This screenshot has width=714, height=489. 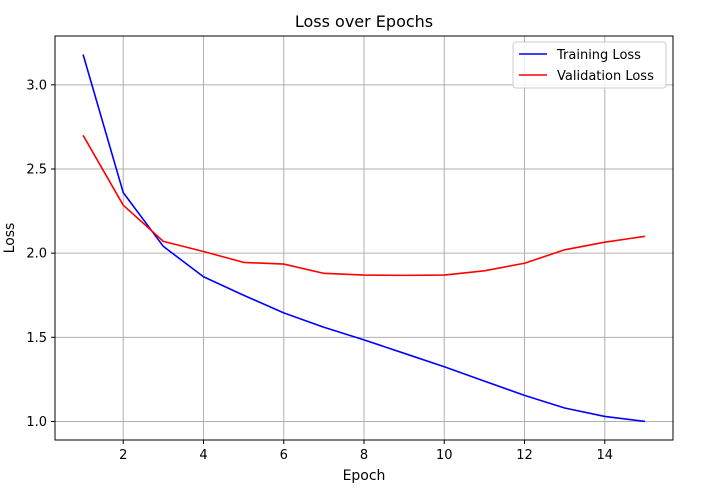 I want to click on legend-box, so click(x=589, y=65).